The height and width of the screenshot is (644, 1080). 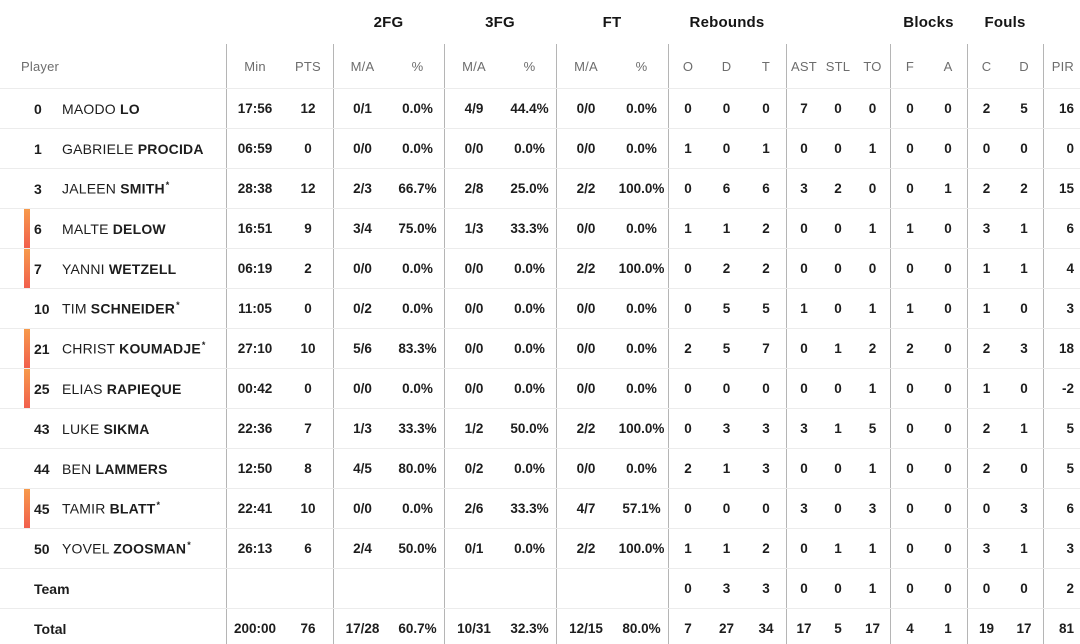 What do you see at coordinates (254, 308) in the screenshot?
I see `stat-min: 11:05` at bounding box center [254, 308].